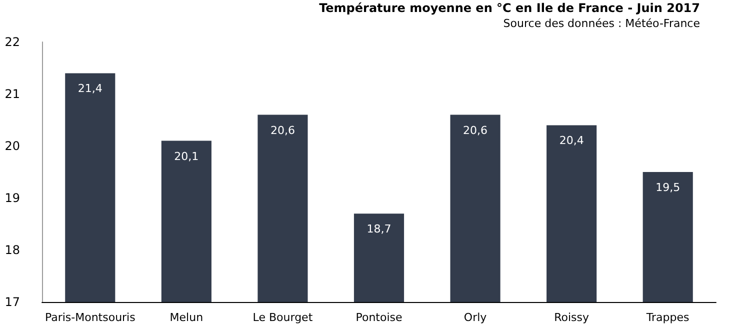 Image resolution: width=730 pixels, height=326 pixels. Describe the element at coordinates (12, 146) in the screenshot. I see `y-tick-label: 20` at that location.